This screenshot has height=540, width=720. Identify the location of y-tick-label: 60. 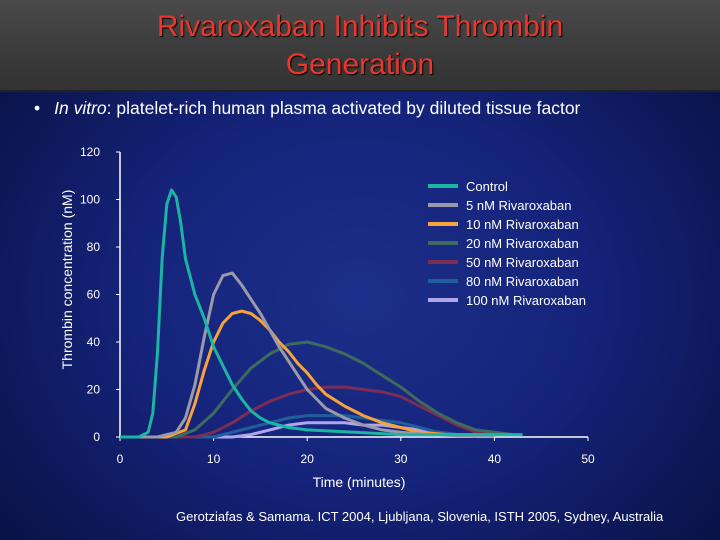
(94, 295).